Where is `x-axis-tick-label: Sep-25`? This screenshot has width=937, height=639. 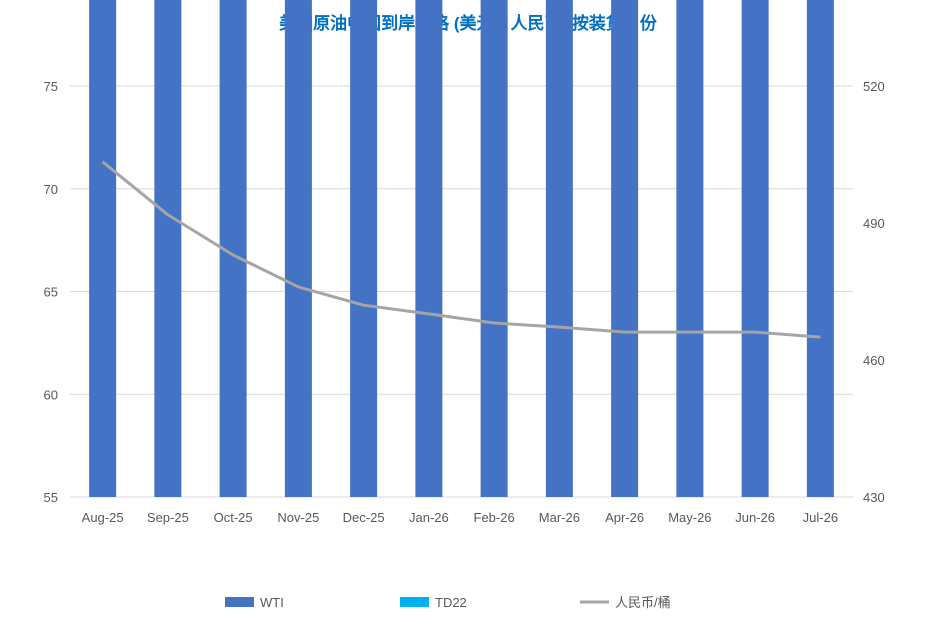
x-axis-tick-label: Sep-25 is located at coordinates (168, 517).